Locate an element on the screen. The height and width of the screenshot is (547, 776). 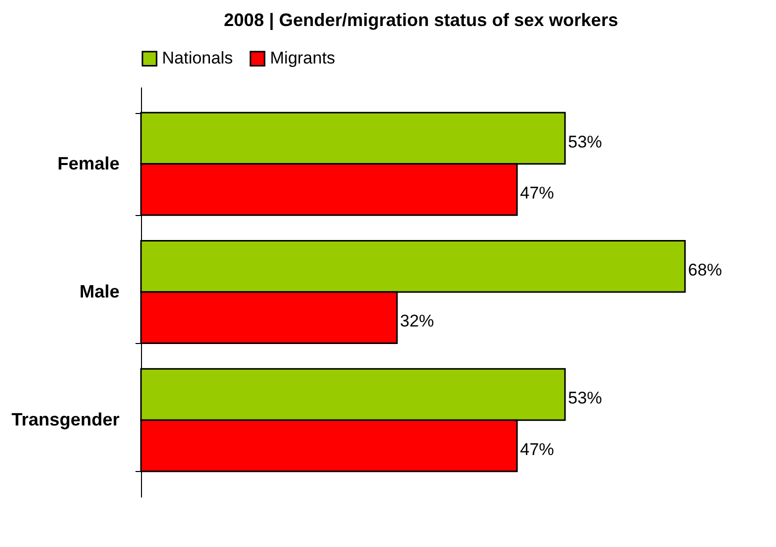
y-tick-label: Female is located at coordinates (88, 163).